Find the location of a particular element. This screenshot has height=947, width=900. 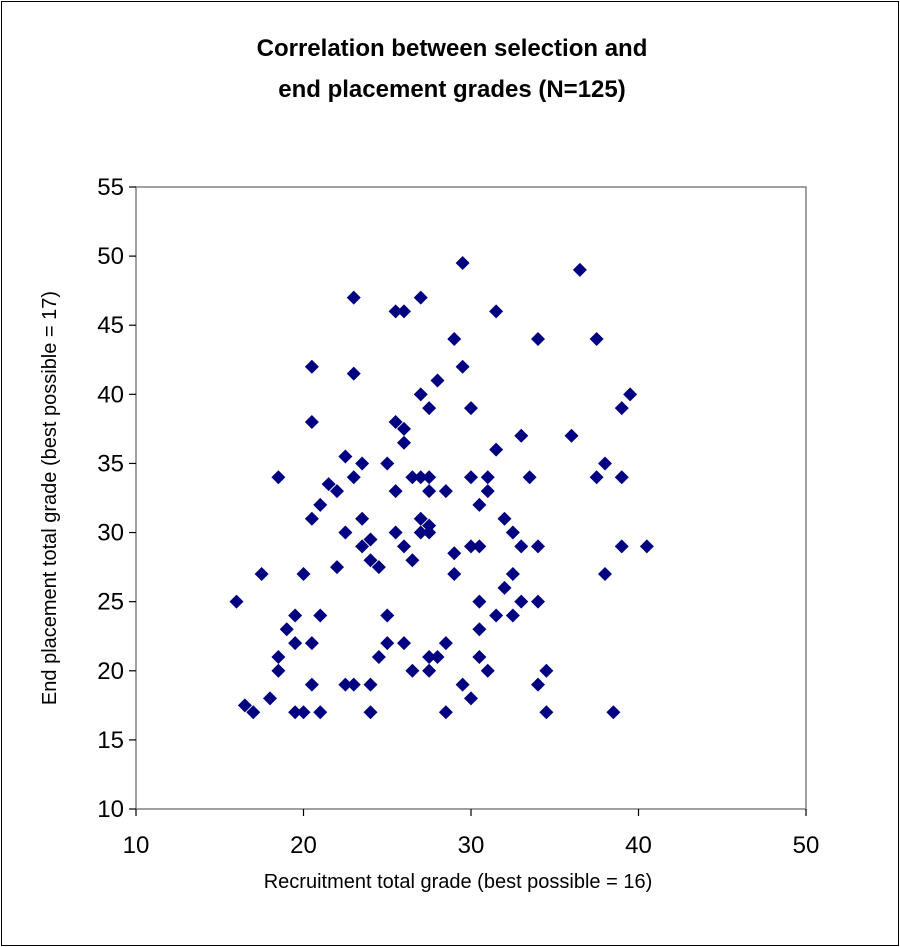

x-tick-label: 40 is located at coordinates (638, 845).